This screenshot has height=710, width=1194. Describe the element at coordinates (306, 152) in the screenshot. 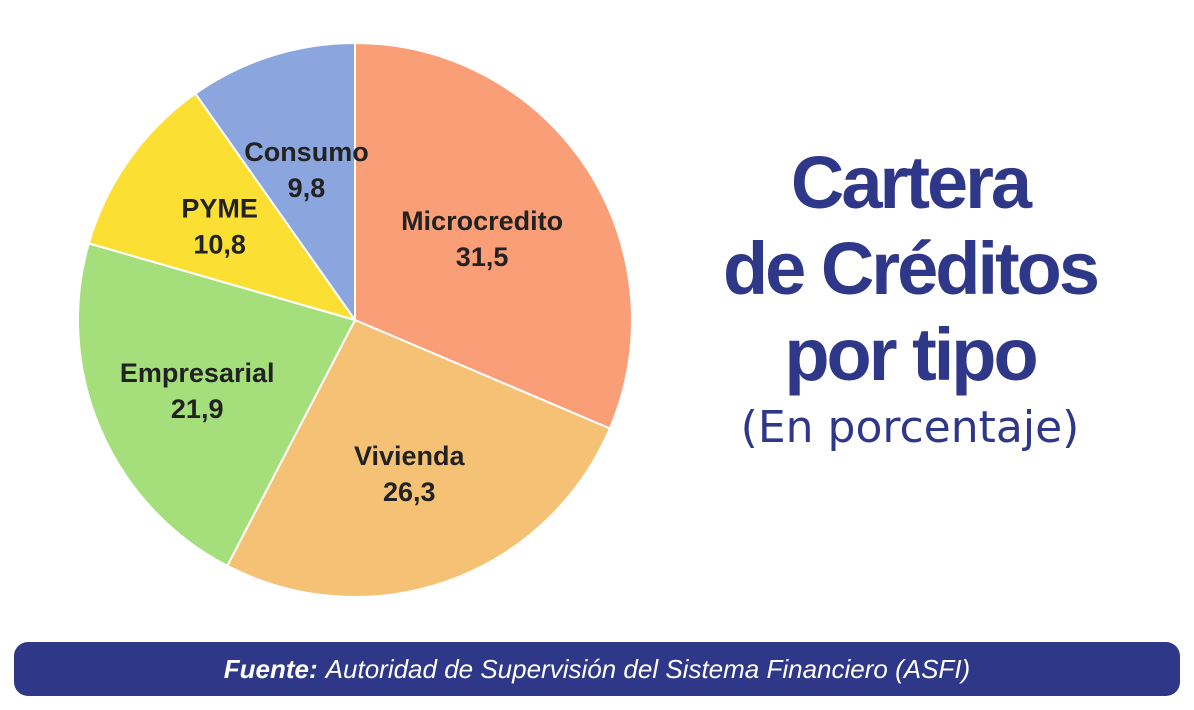

I see `slice-label-consumo: Consumo` at that location.